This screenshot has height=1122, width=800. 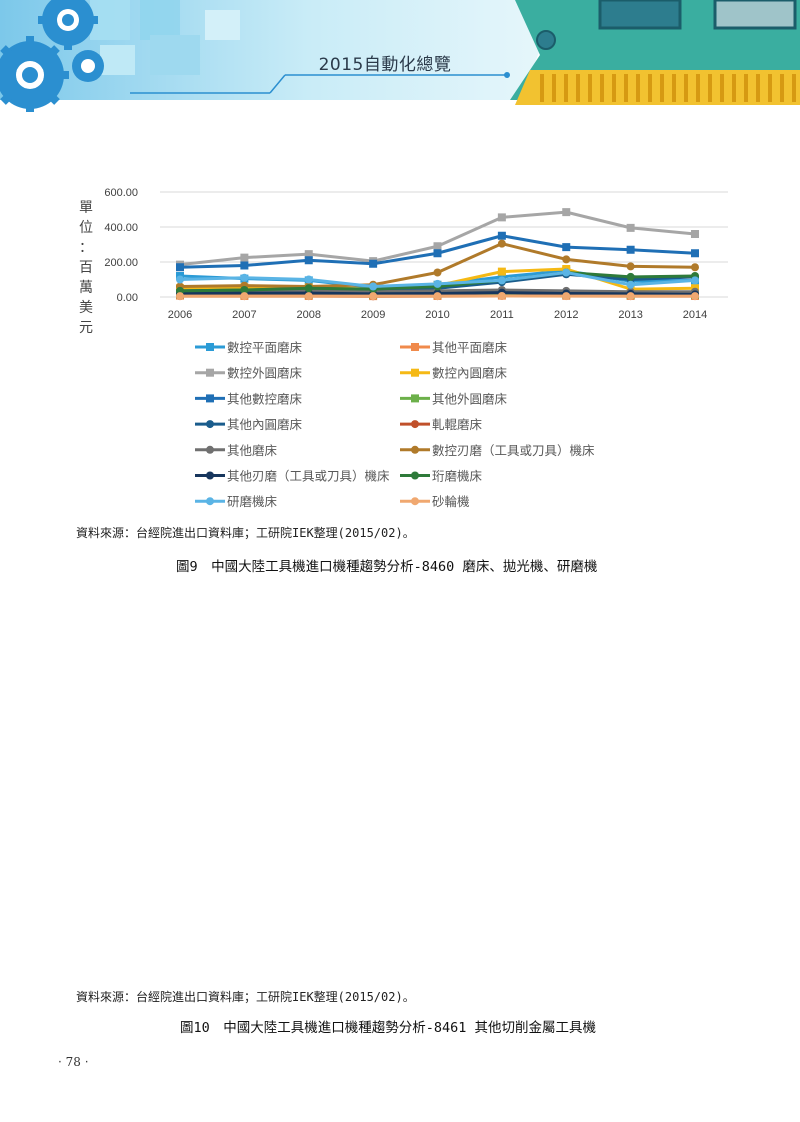 What do you see at coordinates (630, 315) in the screenshot?
I see `x-tick-label: 2013` at bounding box center [630, 315].